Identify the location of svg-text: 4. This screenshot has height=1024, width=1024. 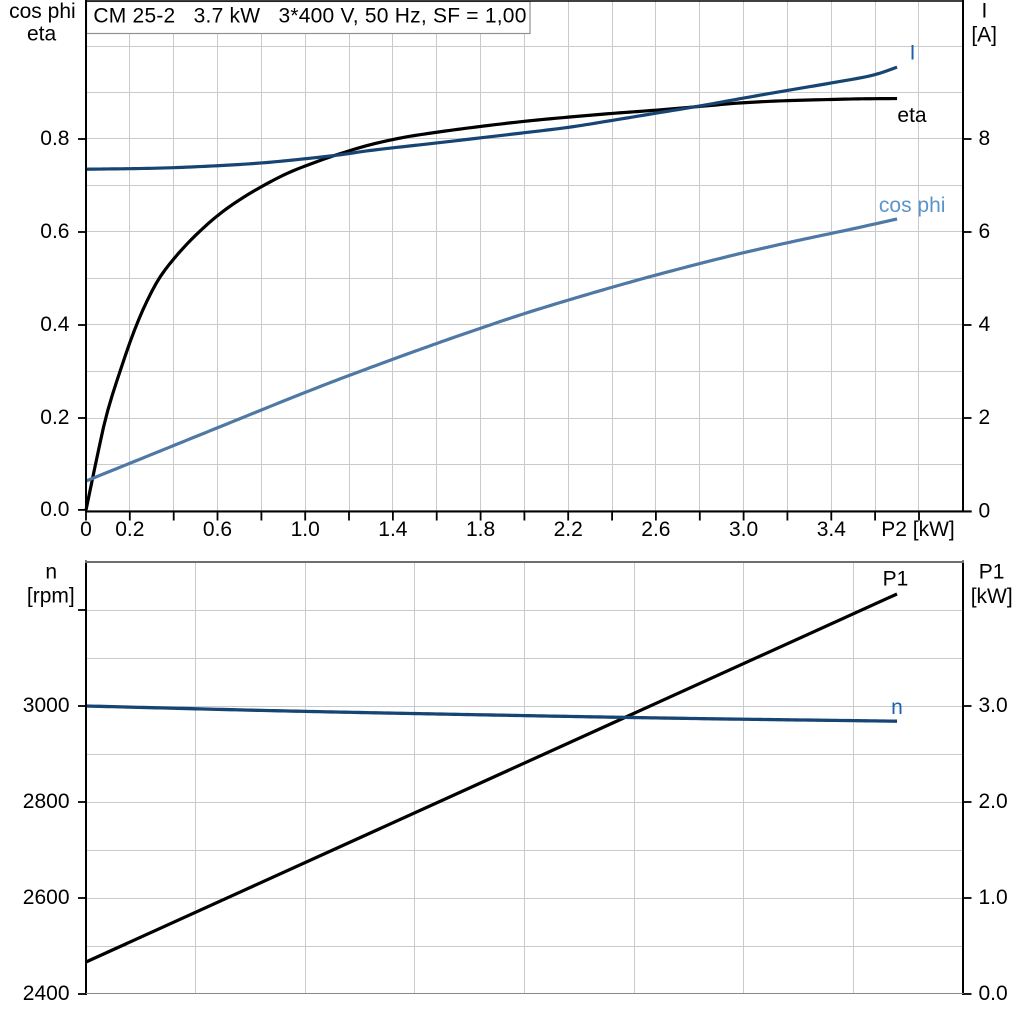
(985, 324).